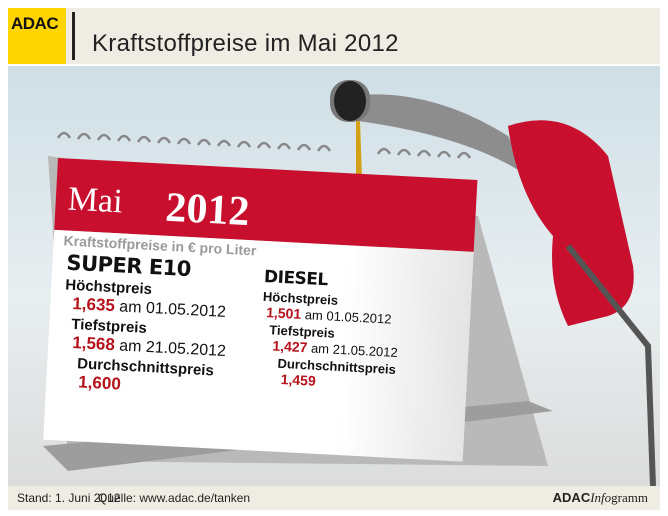 Image resolution: width=668 pixels, height=516 pixels. Describe the element at coordinates (571, 223) in the screenshot. I see `fuel-nozzle-icon` at that location.